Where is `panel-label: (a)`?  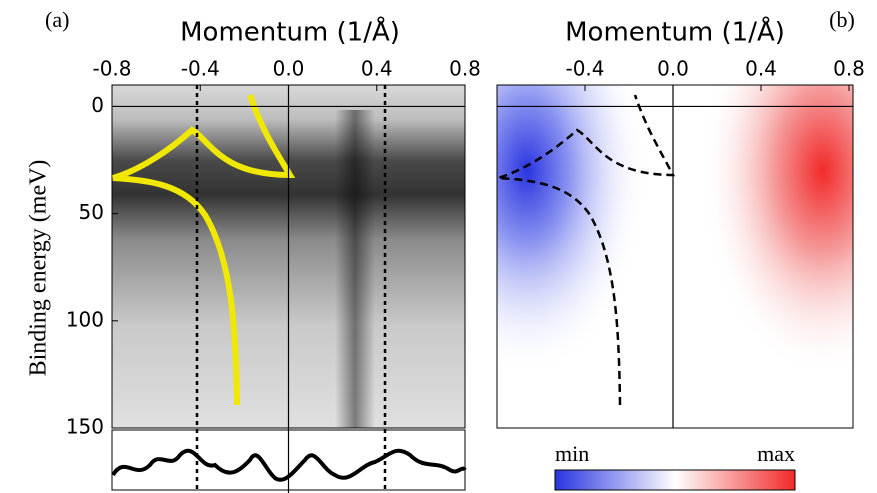
panel-label: (a) is located at coordinates (57, 19).